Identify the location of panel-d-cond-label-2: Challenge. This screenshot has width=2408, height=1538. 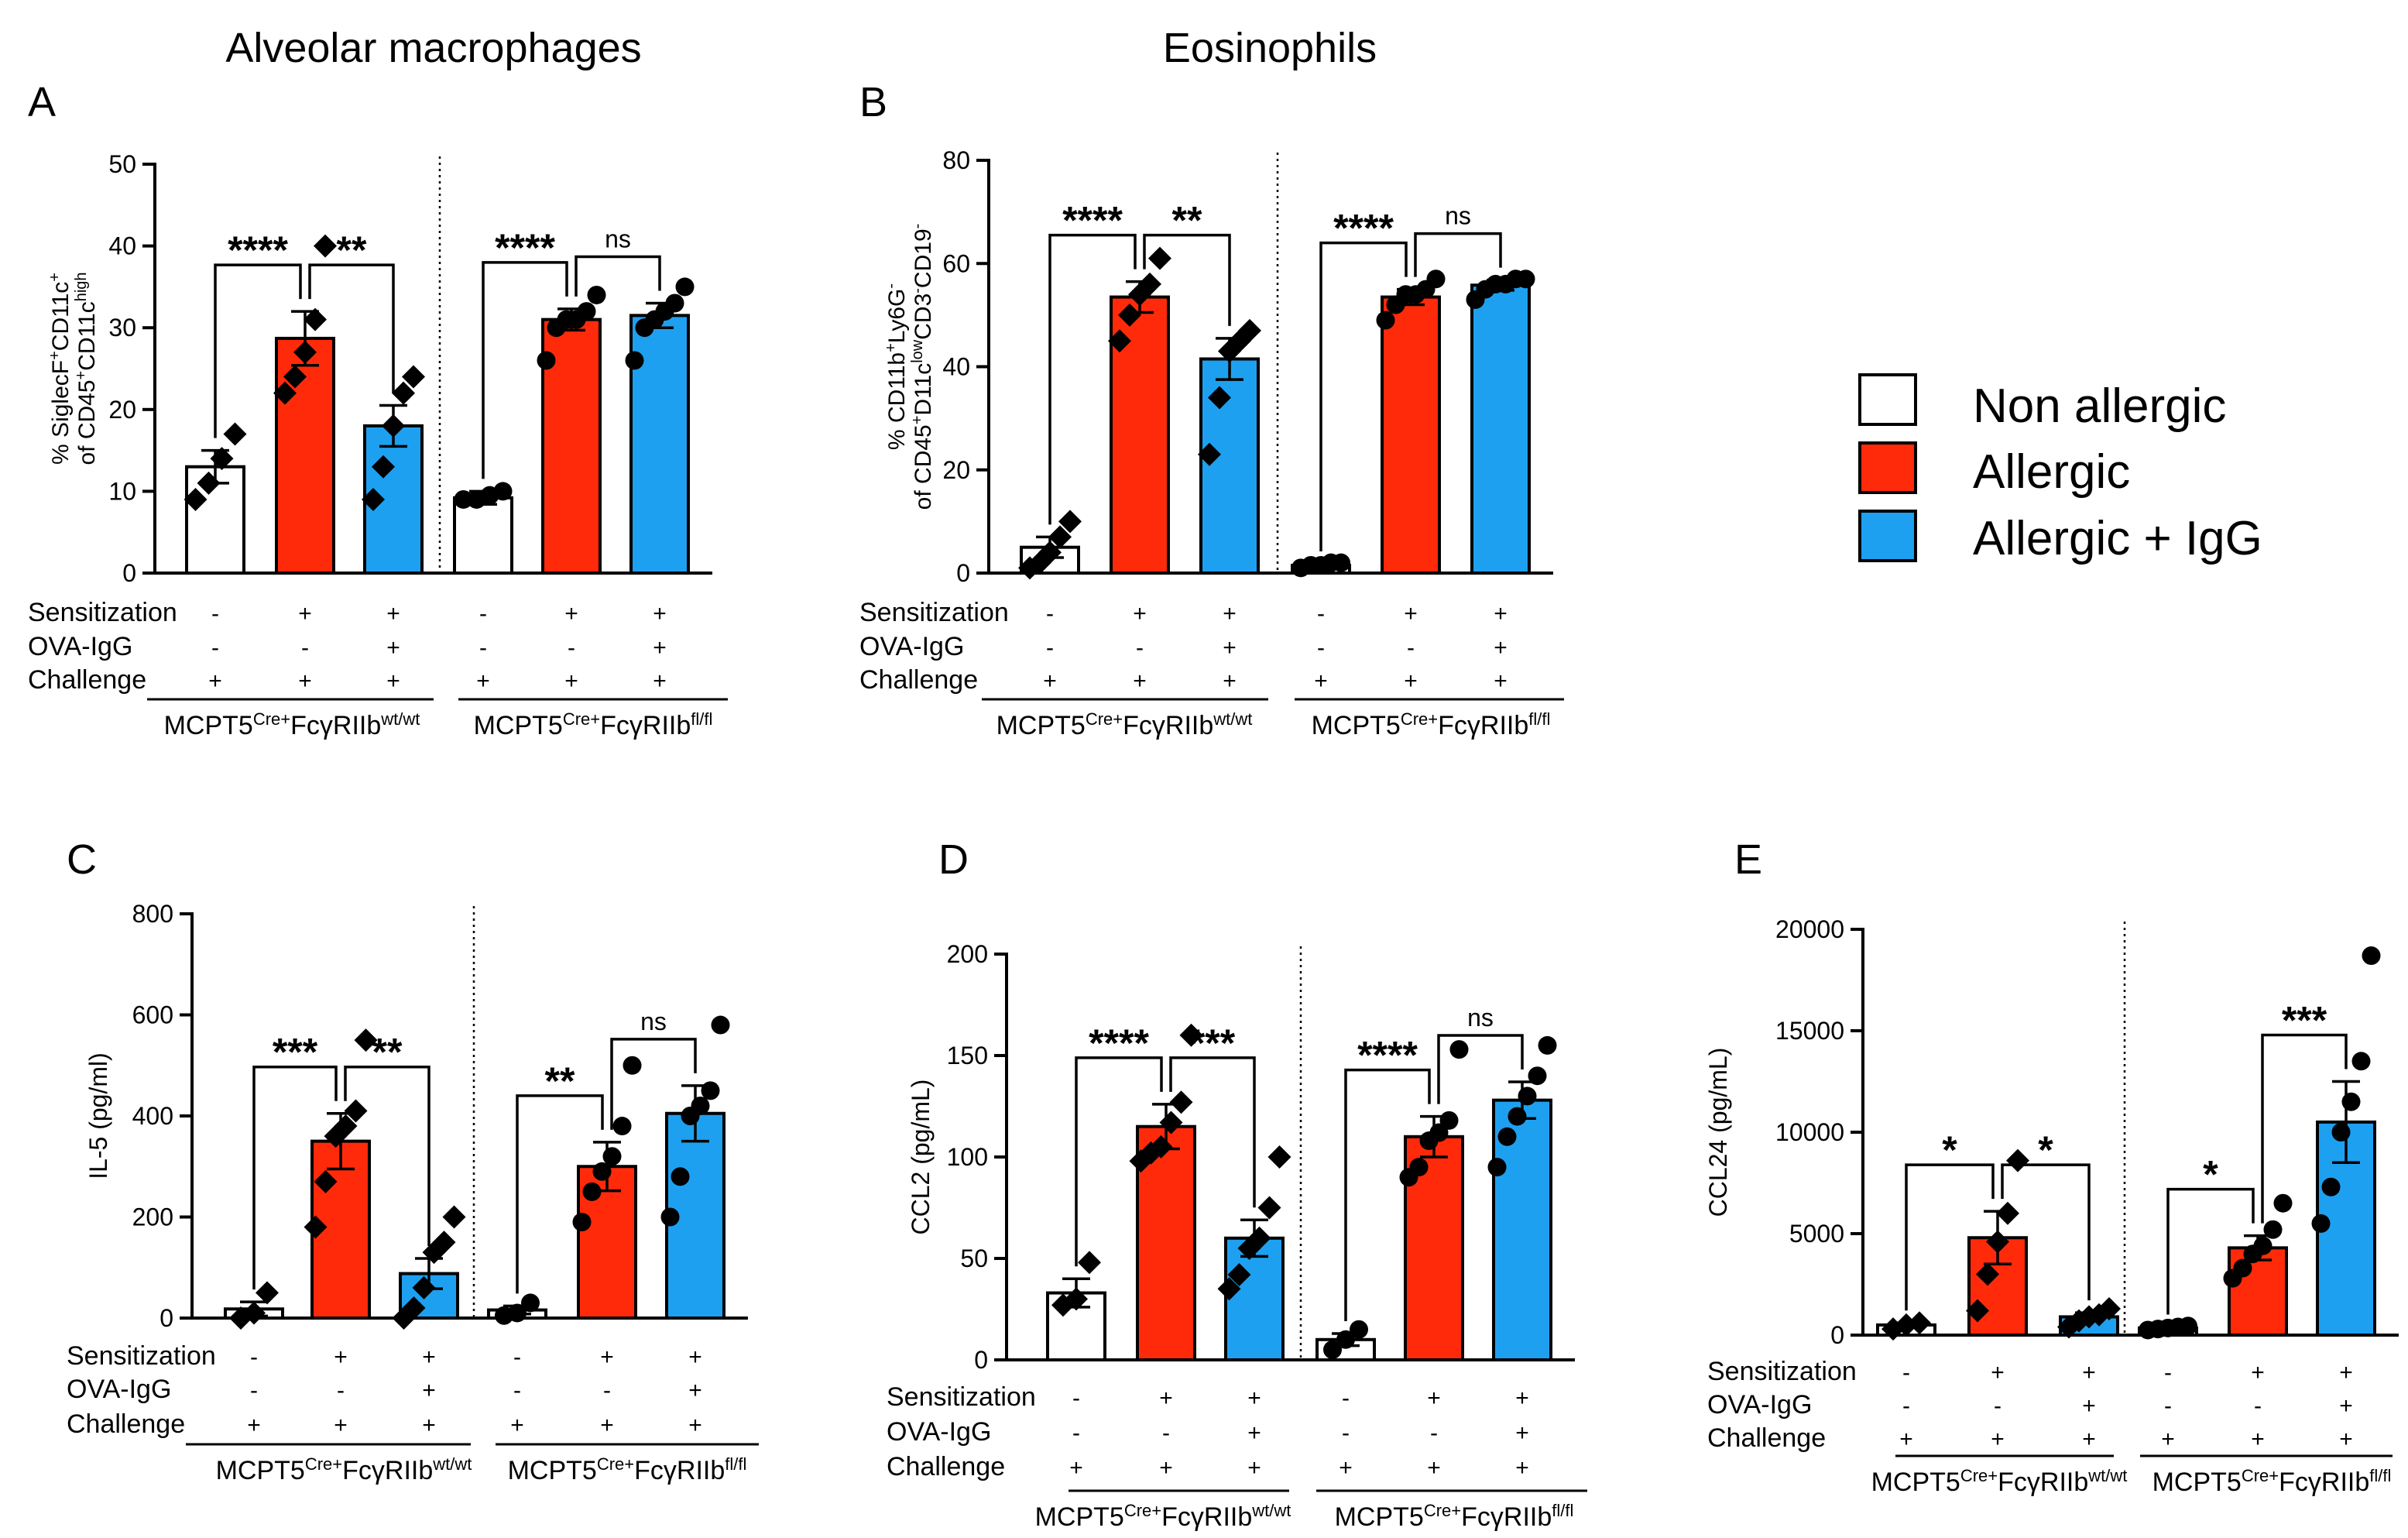
(946, 1466).